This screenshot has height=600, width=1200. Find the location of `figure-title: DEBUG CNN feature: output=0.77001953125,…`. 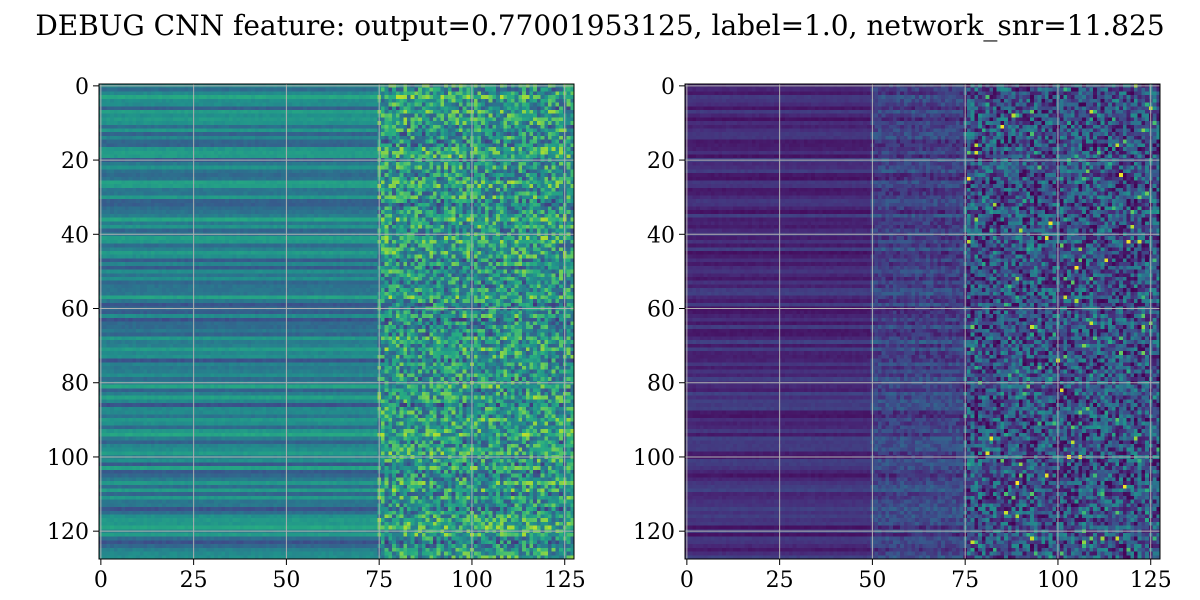

figure-title: DEBUG CNN feature: output=0.77001953125,… is located at coordinates (599, 25).